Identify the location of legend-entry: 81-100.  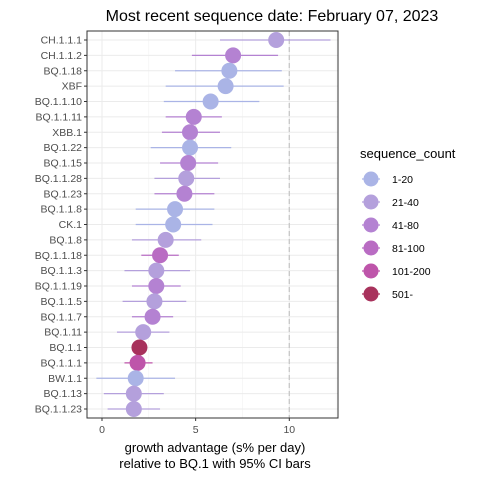
(393, 248).